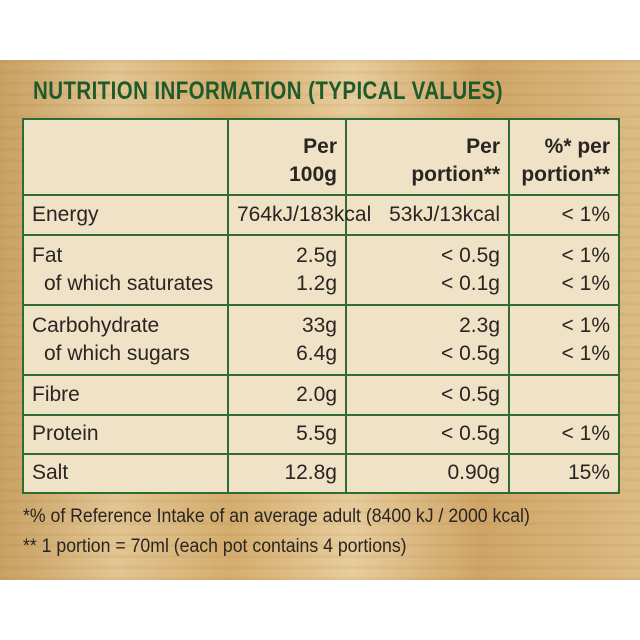 The height and width of the screenshot is (640, 640). Describe the element at coordinates (56, 394) in the screenshot. I see `nutrient-label: Fibre` at that location.